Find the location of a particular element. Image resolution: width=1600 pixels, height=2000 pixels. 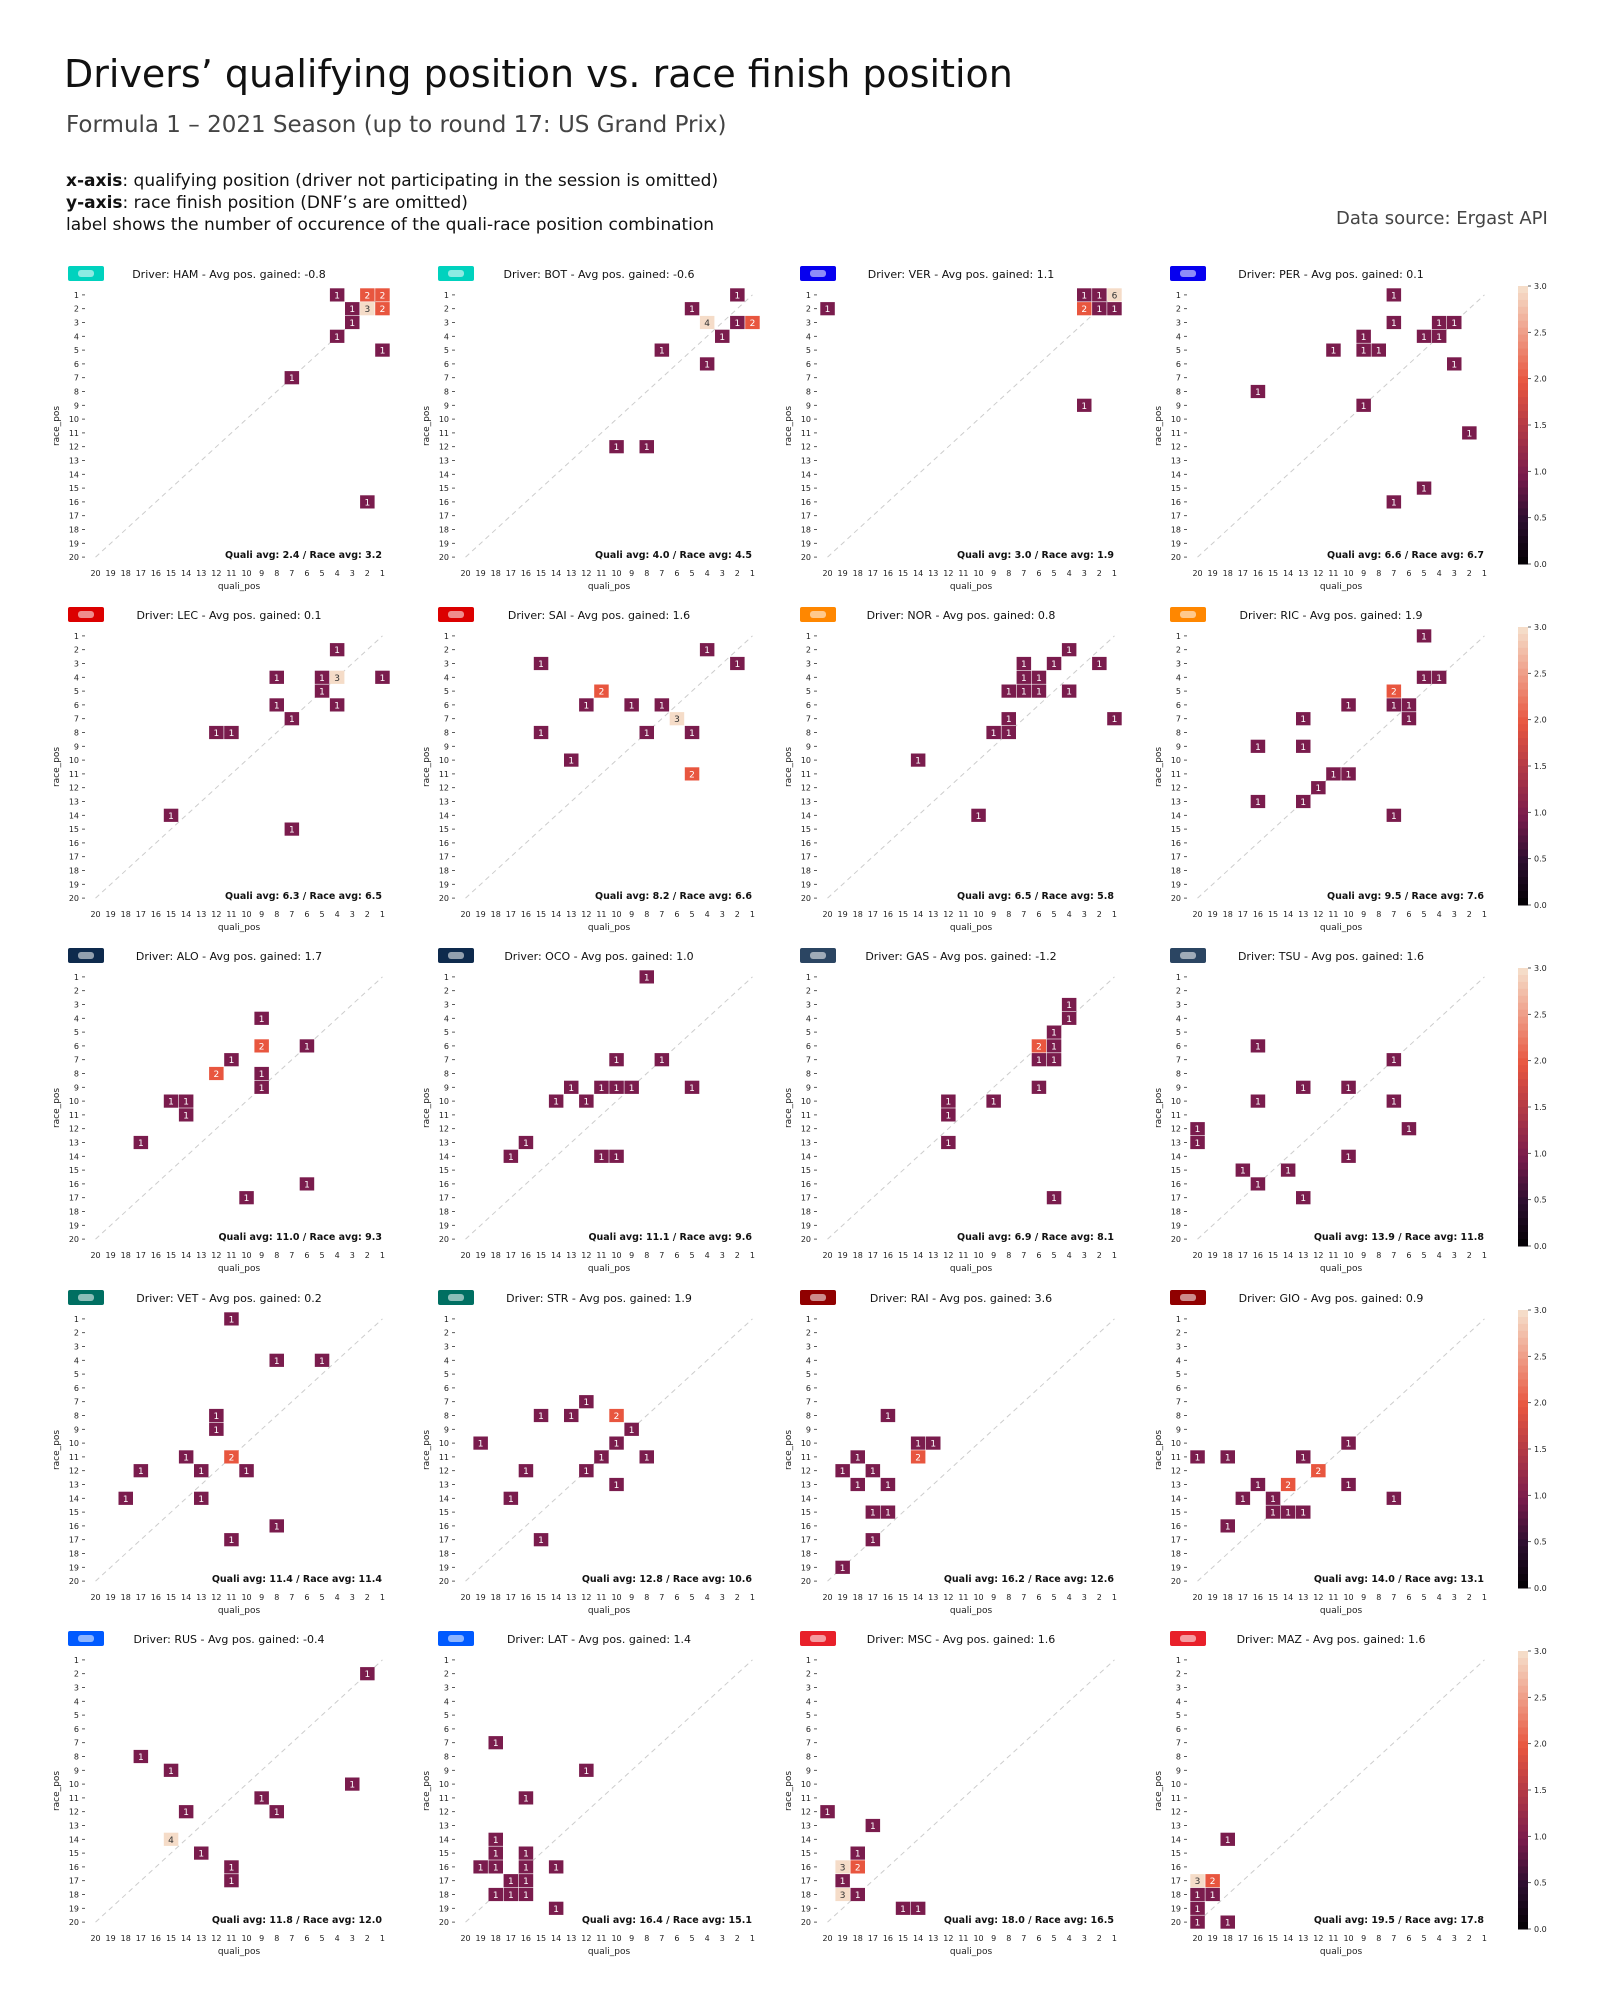

colorbar-tick-label: 1.0 is located at coordinates (1540, 1153).